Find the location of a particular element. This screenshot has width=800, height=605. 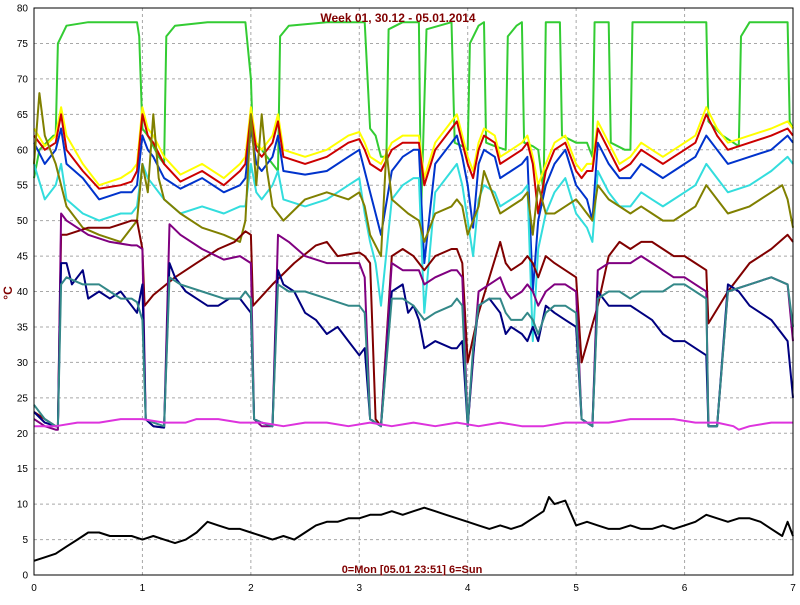

y-tick-label: 65 is located at coordinates (23, 115).